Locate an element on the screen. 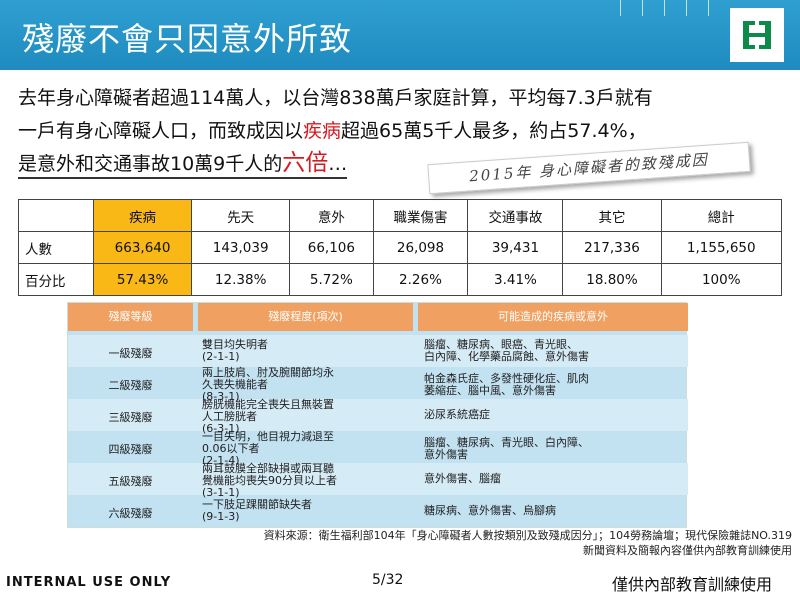 The image size is (800, 600). disability-degree: 兩耳鼓膜全部缺損或兩耳聽 覺機能均喪失90分貝以上者 (3-1-1) is located at coordinates (269, 480).